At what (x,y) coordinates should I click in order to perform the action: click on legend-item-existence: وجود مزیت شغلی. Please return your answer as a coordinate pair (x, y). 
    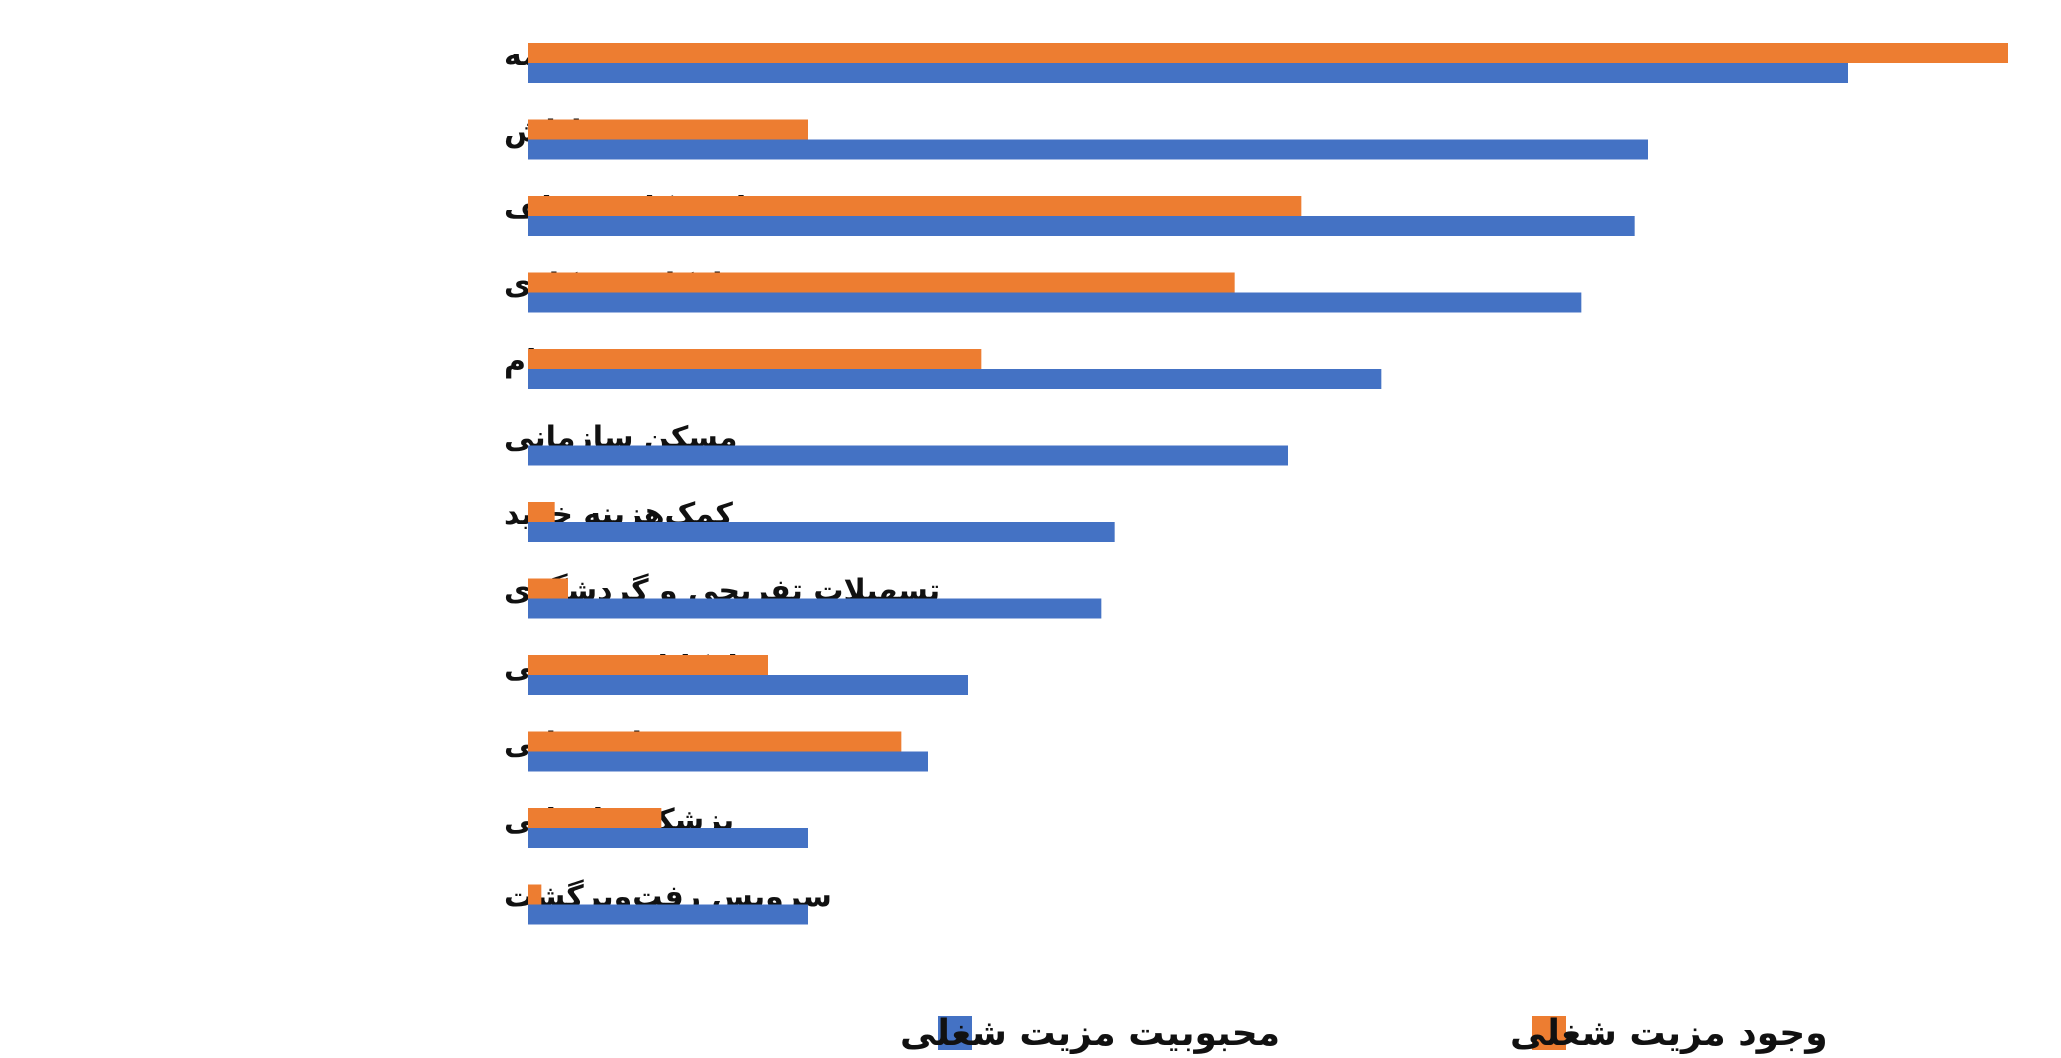
    Looking at the image, I should click on (1669, 1033).